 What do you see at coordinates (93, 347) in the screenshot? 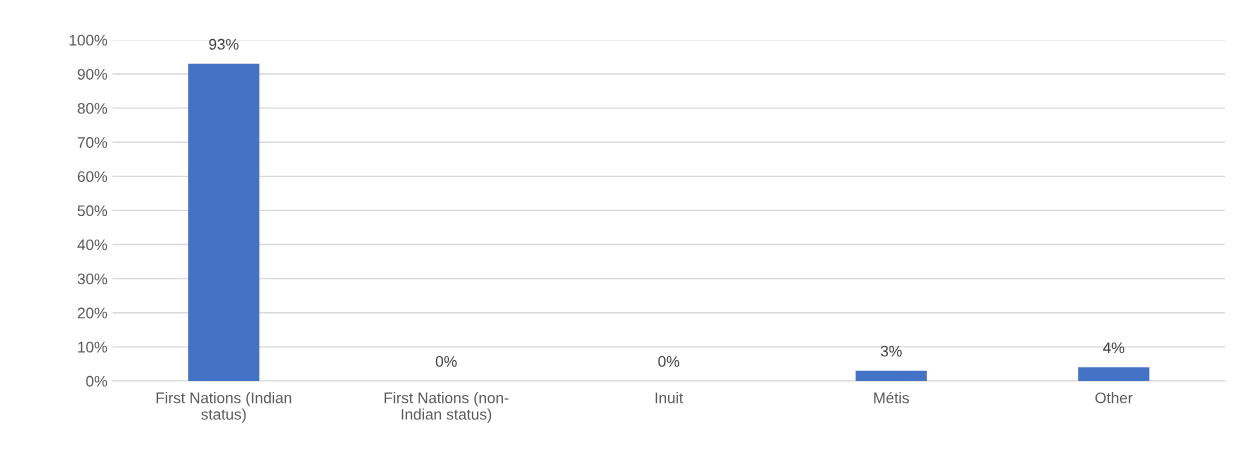
I see `y-tick-label: 10%` at bounding box center [93, 347].